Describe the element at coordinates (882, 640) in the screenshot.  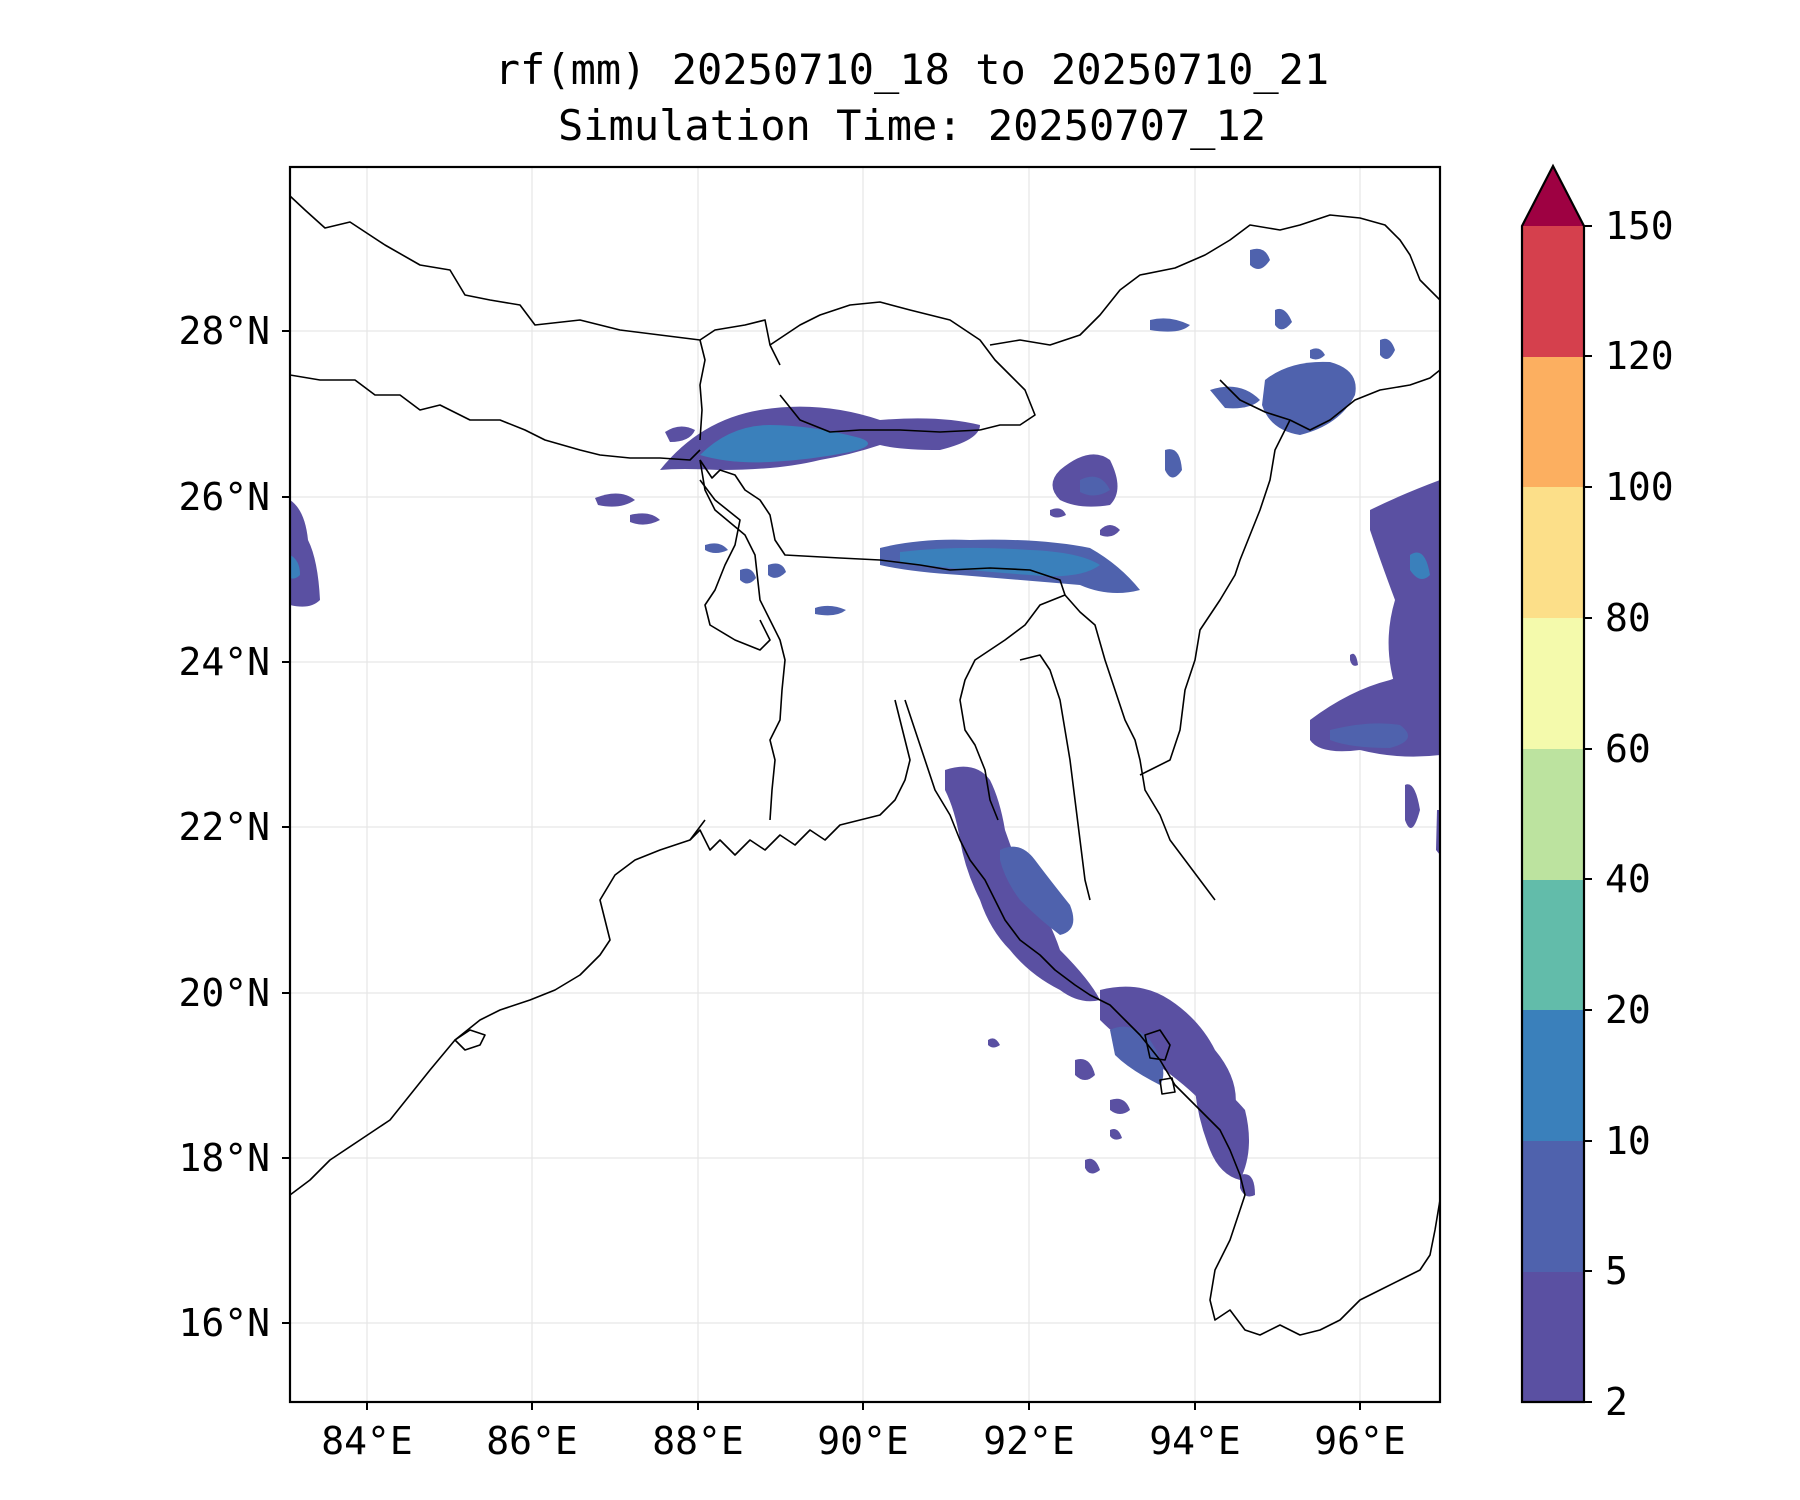
I see `boundary-bangladesh` at that location.